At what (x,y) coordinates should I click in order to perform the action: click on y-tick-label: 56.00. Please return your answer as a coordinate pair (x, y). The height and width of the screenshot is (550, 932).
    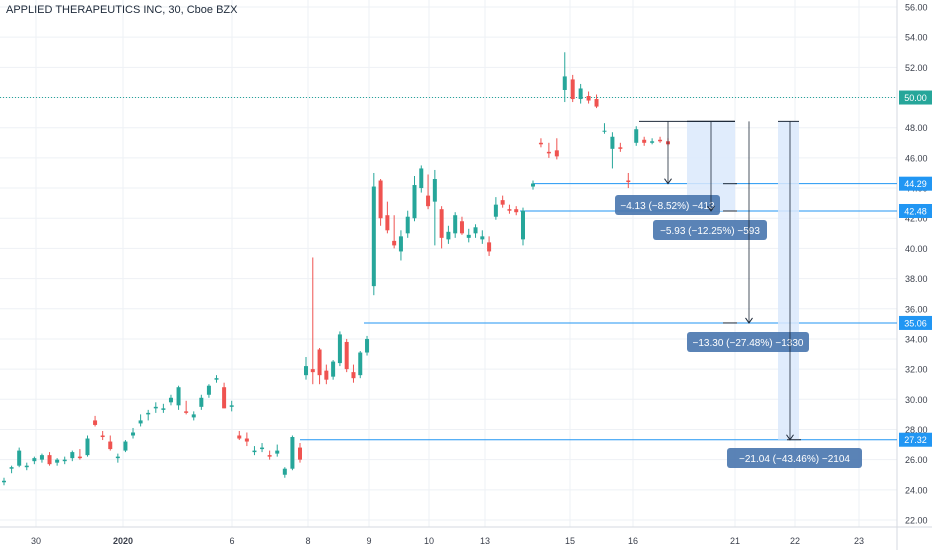
    Looking at the image, I should click on (916, 8).